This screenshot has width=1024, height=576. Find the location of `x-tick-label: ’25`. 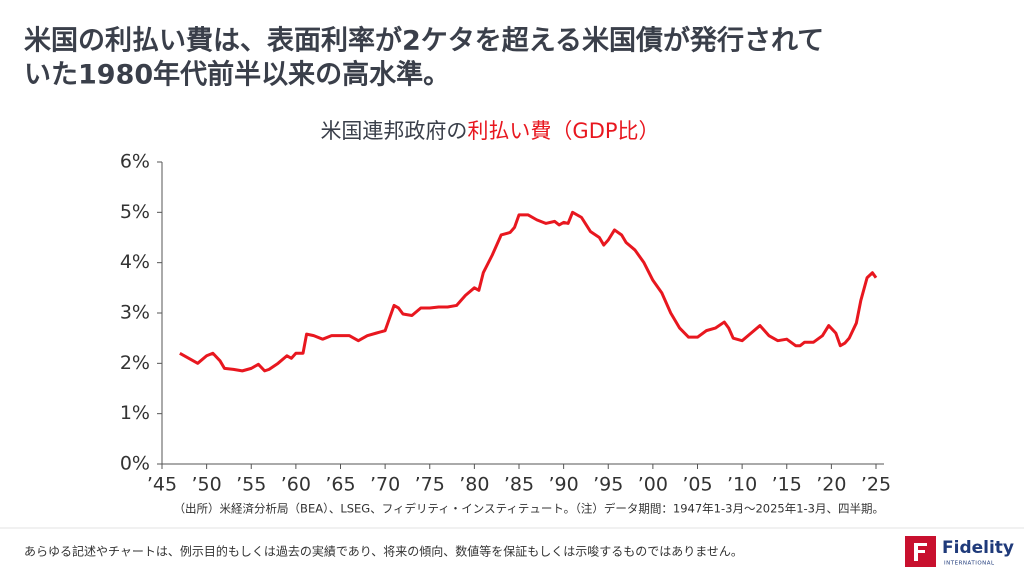

x-tick-label: ’25 is located at coordinates (876, 485).